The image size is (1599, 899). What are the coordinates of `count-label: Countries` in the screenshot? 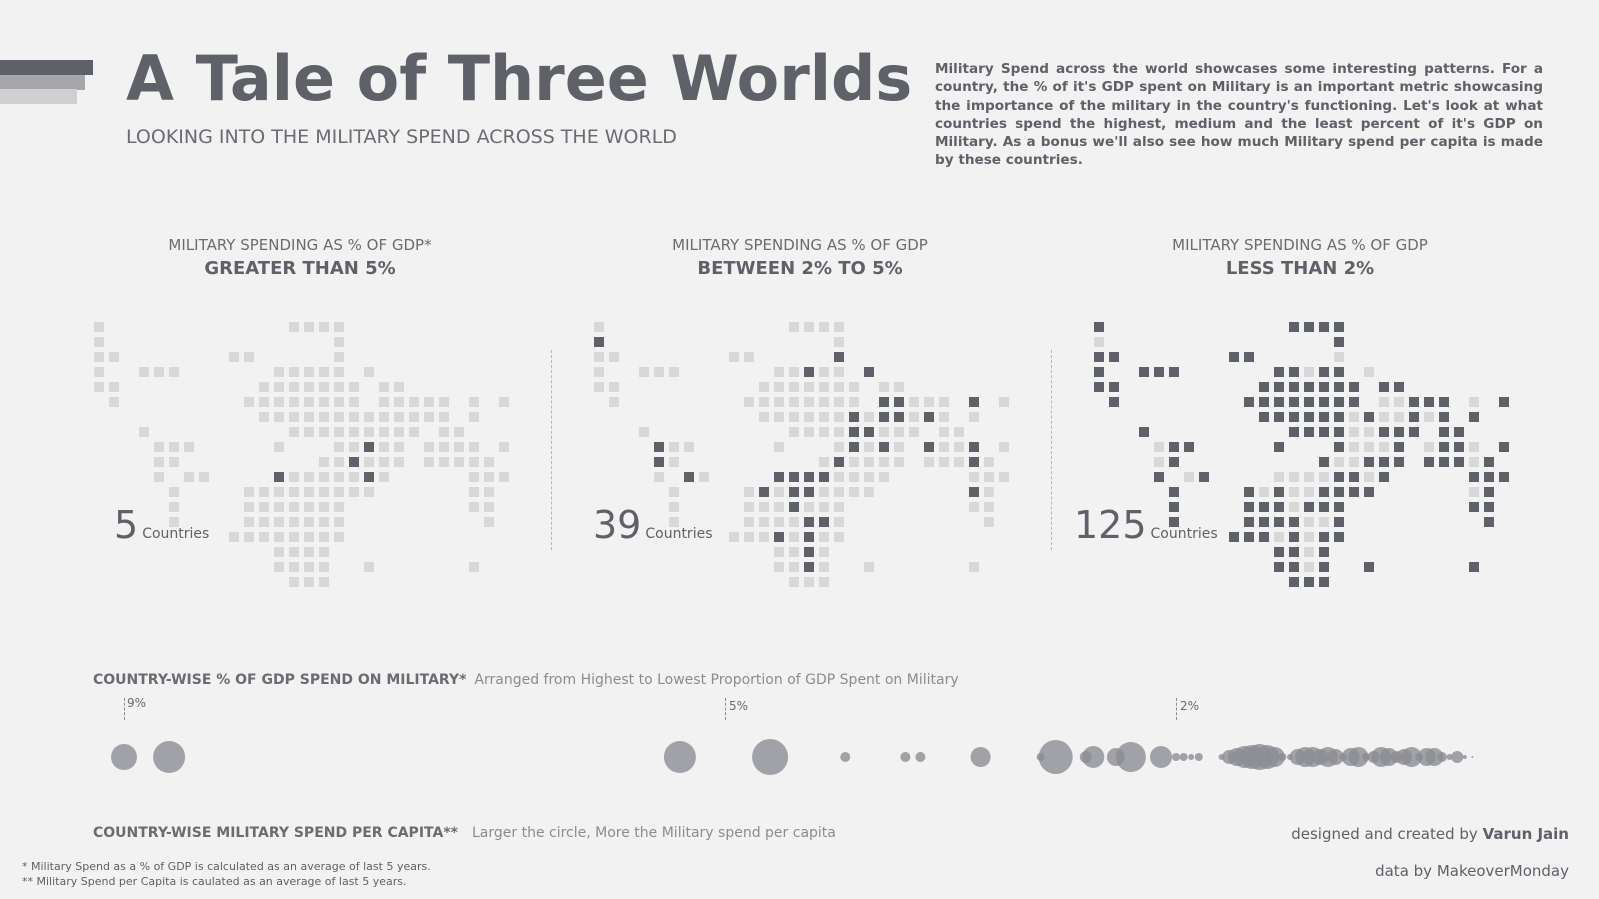 It's located at (176, 534).